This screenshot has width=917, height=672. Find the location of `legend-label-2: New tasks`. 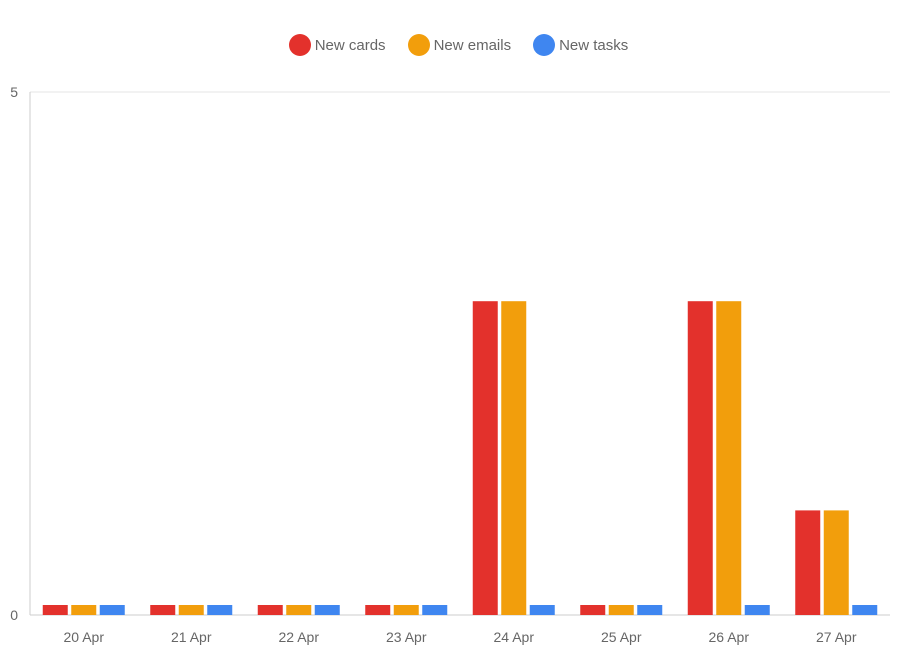

legend-label-2: New tasks is located at coordinates (594, 45).